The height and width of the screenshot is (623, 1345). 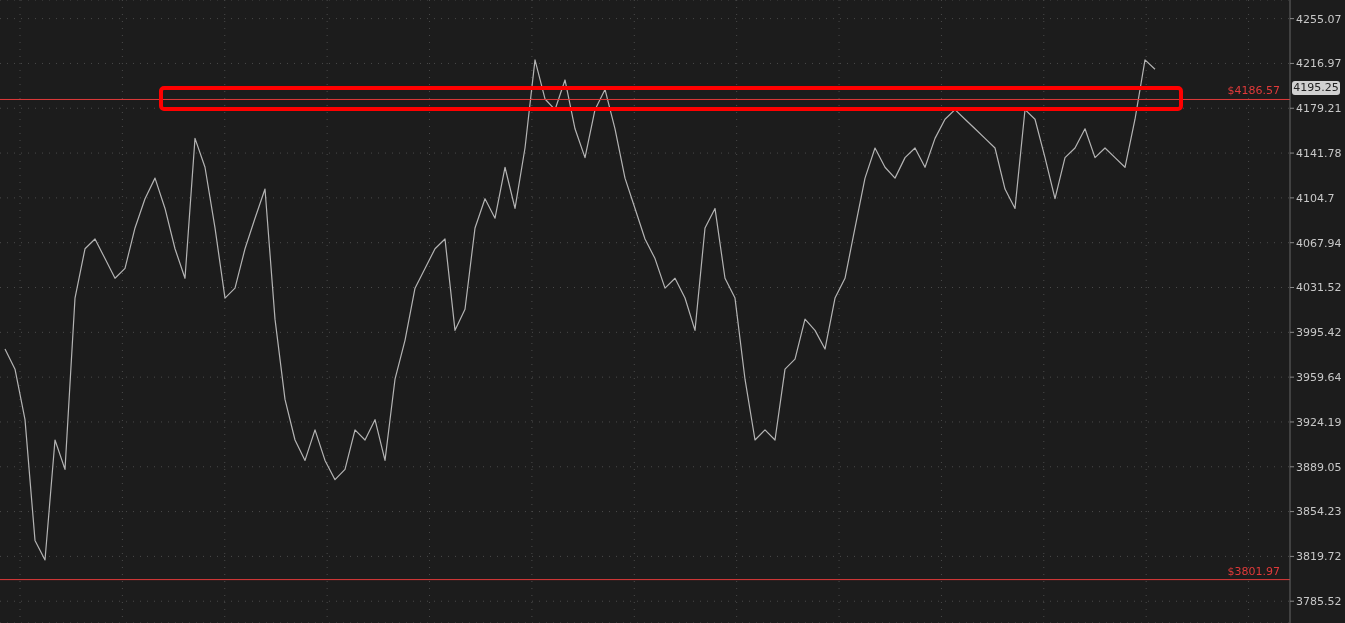 What do you see at coordinates (1319, 557) in the screenshot?
I see `y-tick-label: 3819.72` at bounding box center [1319, 557].